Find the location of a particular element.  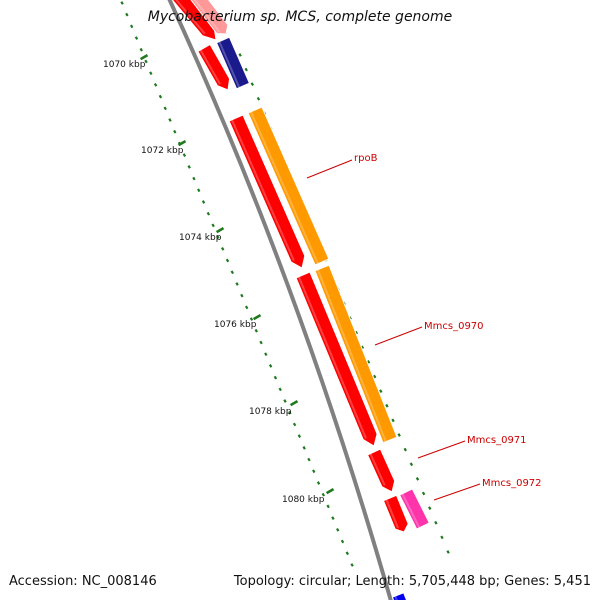

scale-label: 1080 kbp is located at coordinates (303, 500).